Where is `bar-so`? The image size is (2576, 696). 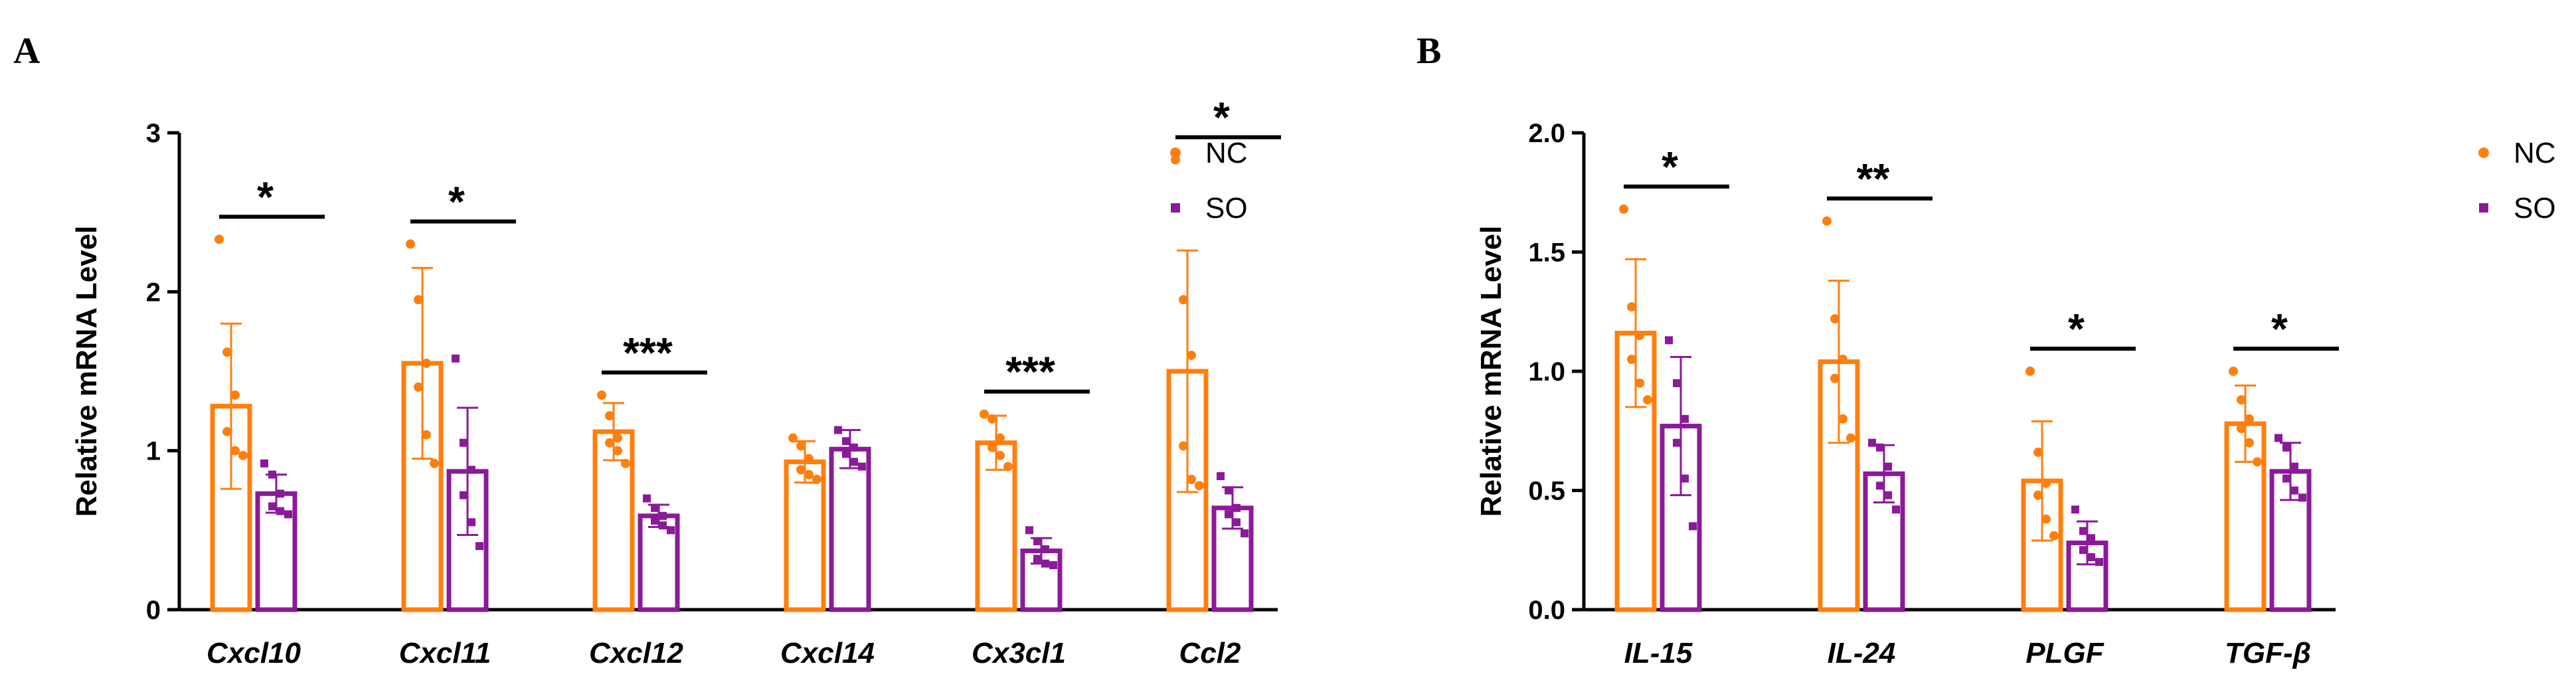
bar-so is located at coordinates (850, 529).